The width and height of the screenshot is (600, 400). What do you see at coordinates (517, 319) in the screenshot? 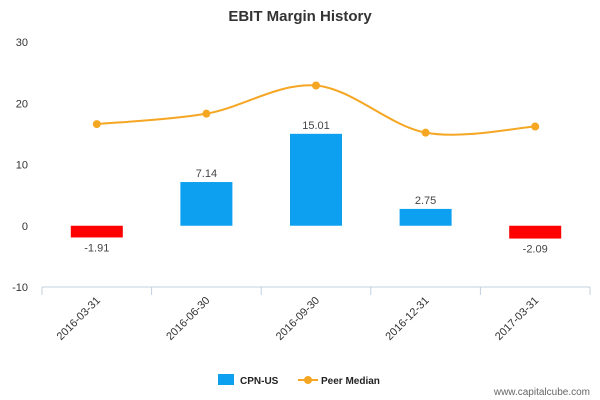
I see `x-tick-label: 2017-03-31` at bounding box center [517, 319].